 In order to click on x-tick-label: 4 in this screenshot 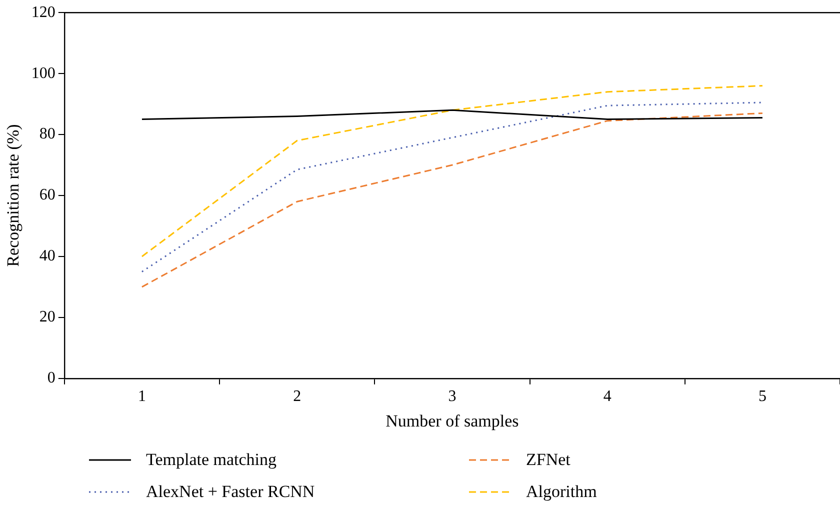, I will do `click(607, 397)`.